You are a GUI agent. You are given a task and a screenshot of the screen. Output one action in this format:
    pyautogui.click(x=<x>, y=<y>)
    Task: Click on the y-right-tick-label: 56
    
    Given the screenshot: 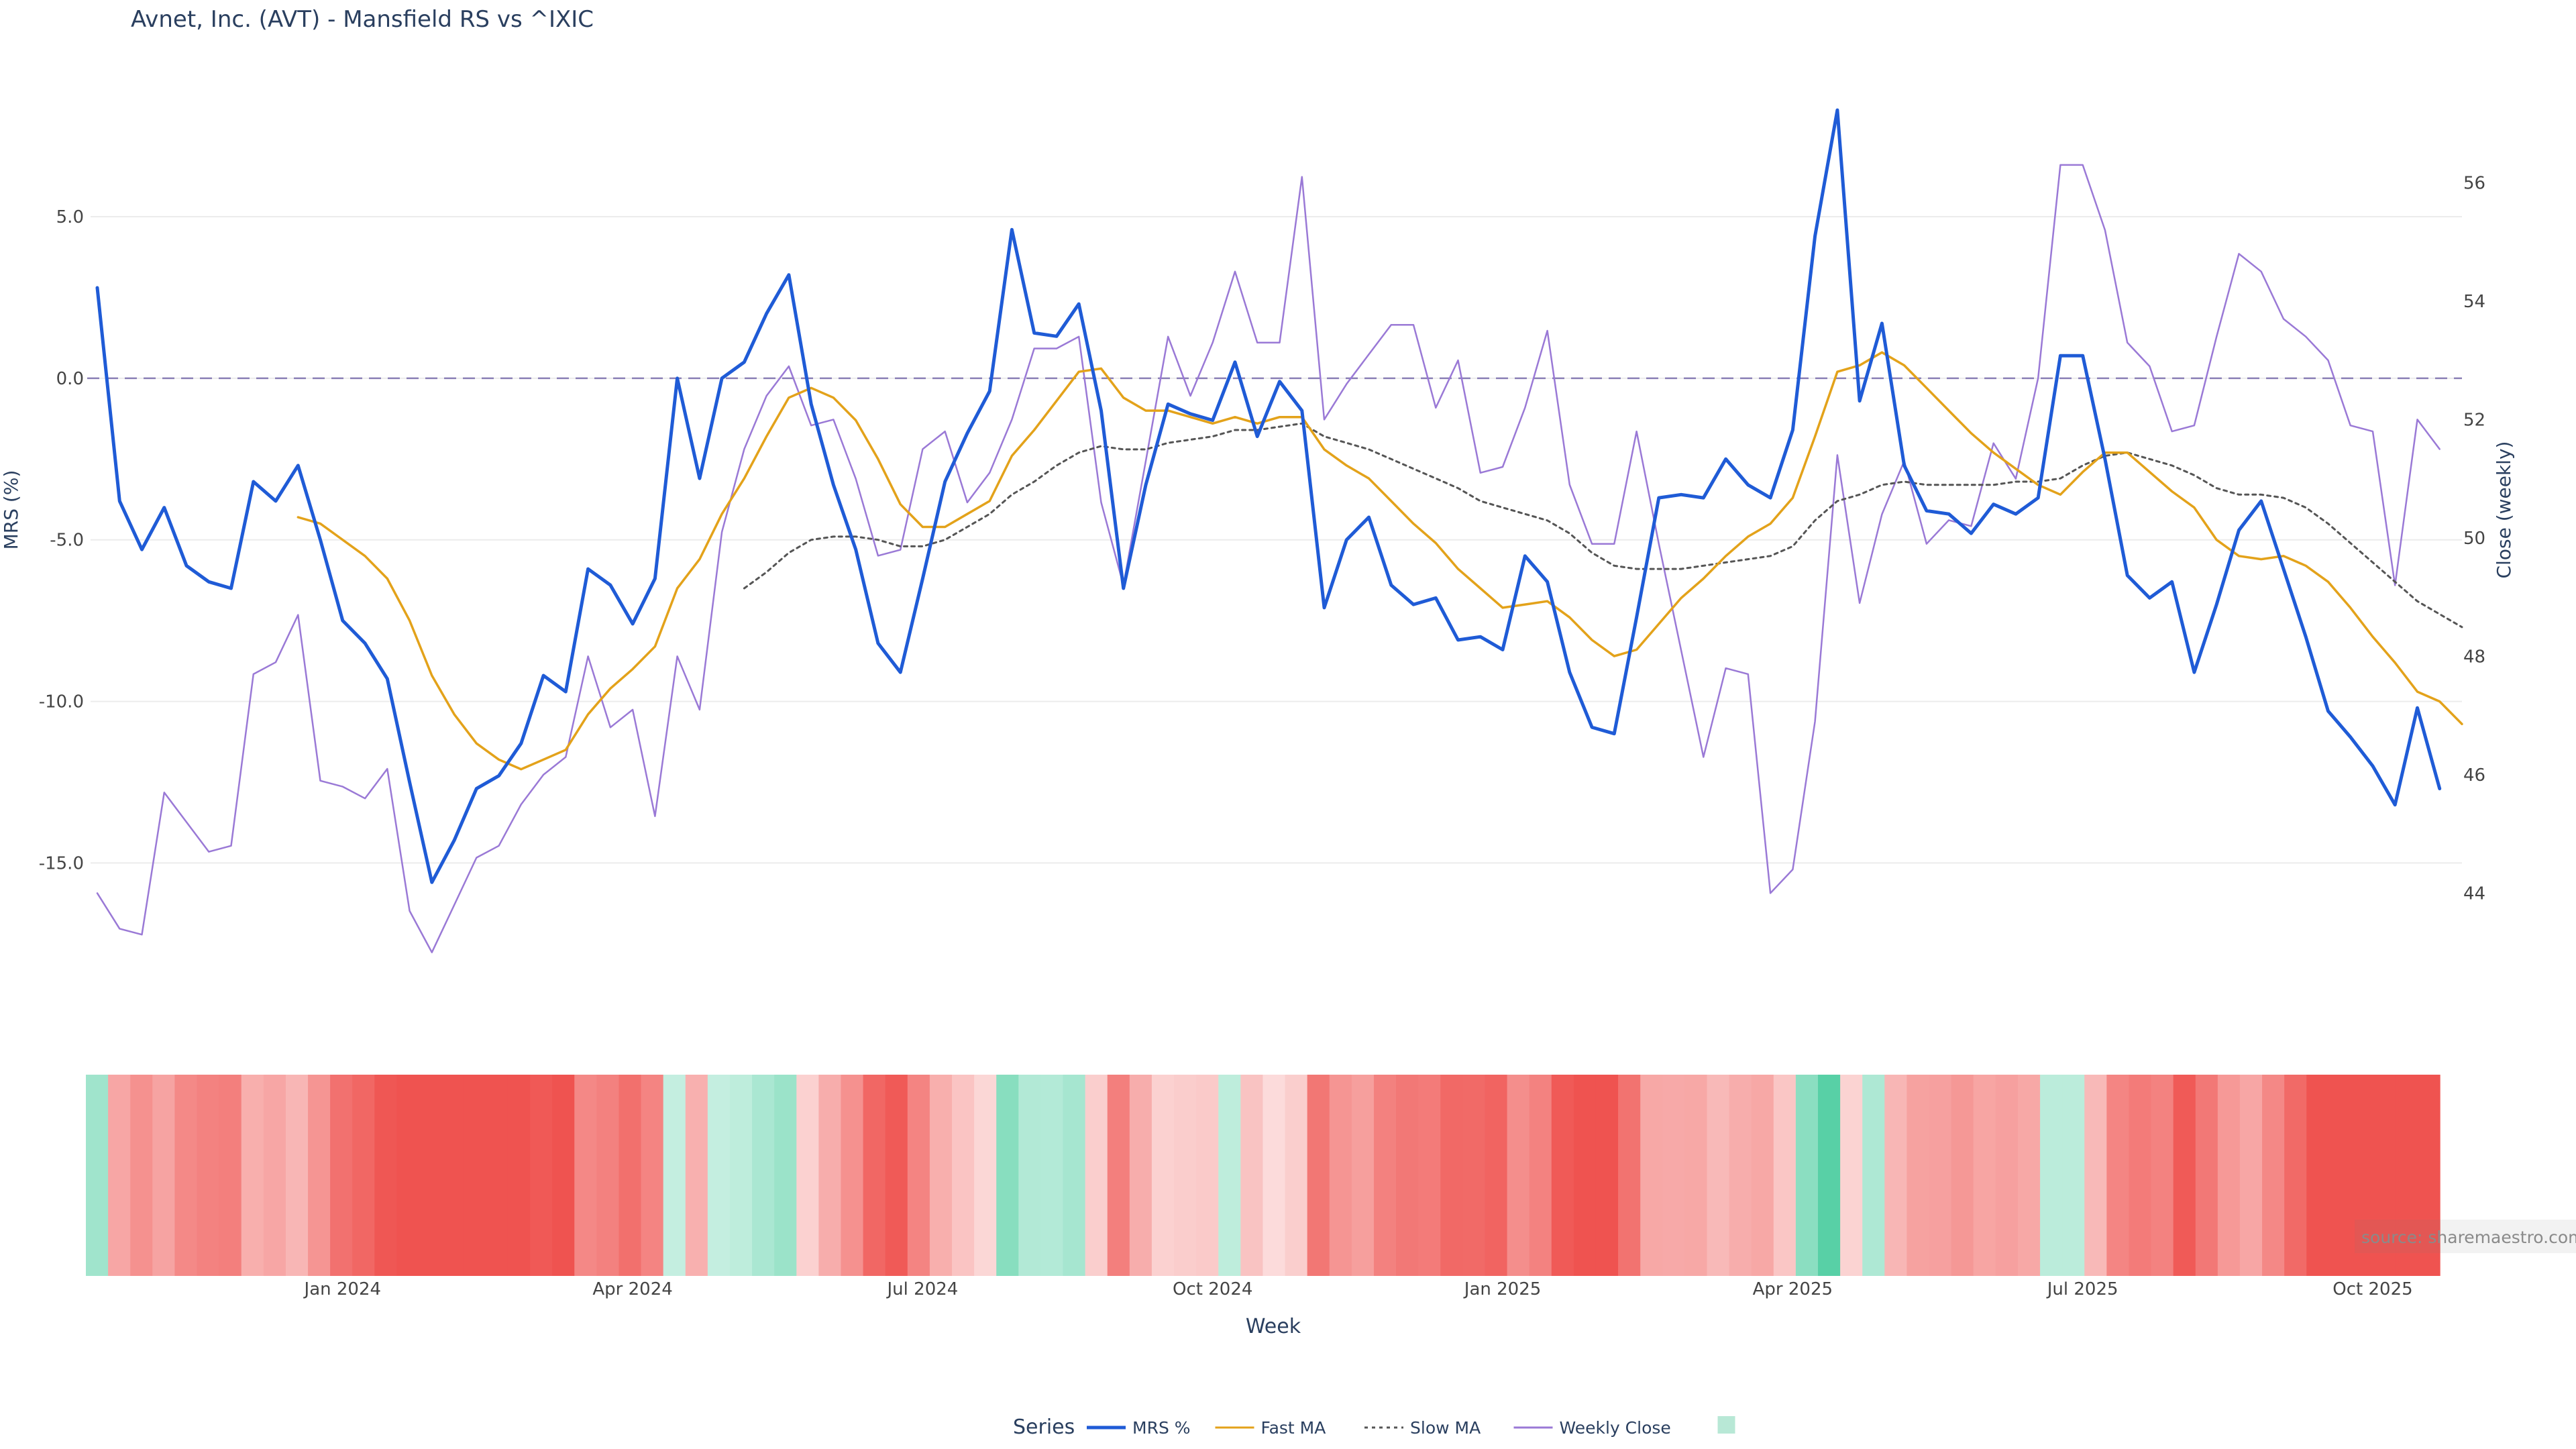 What is the action you would take?
    pyautogui.click(x=2474, y=183)
    